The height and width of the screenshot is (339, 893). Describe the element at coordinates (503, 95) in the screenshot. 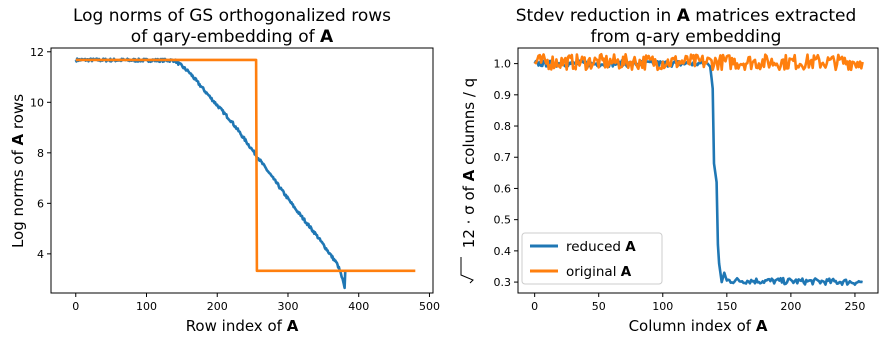

I see `y-tick-label: 0.9` at that location.